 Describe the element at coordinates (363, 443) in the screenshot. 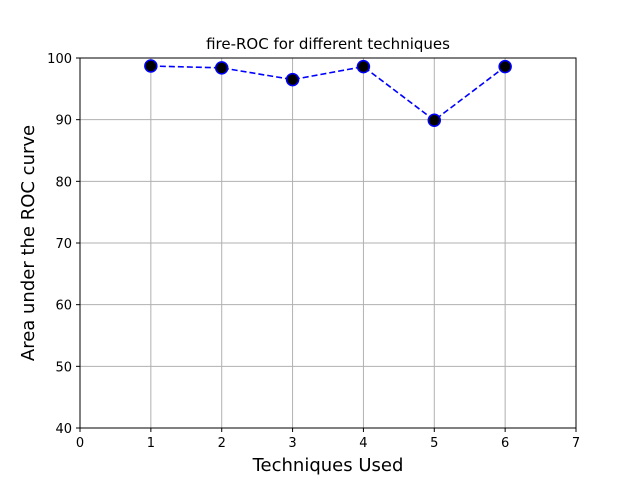

I see `x-tick-label: 4` at that location.